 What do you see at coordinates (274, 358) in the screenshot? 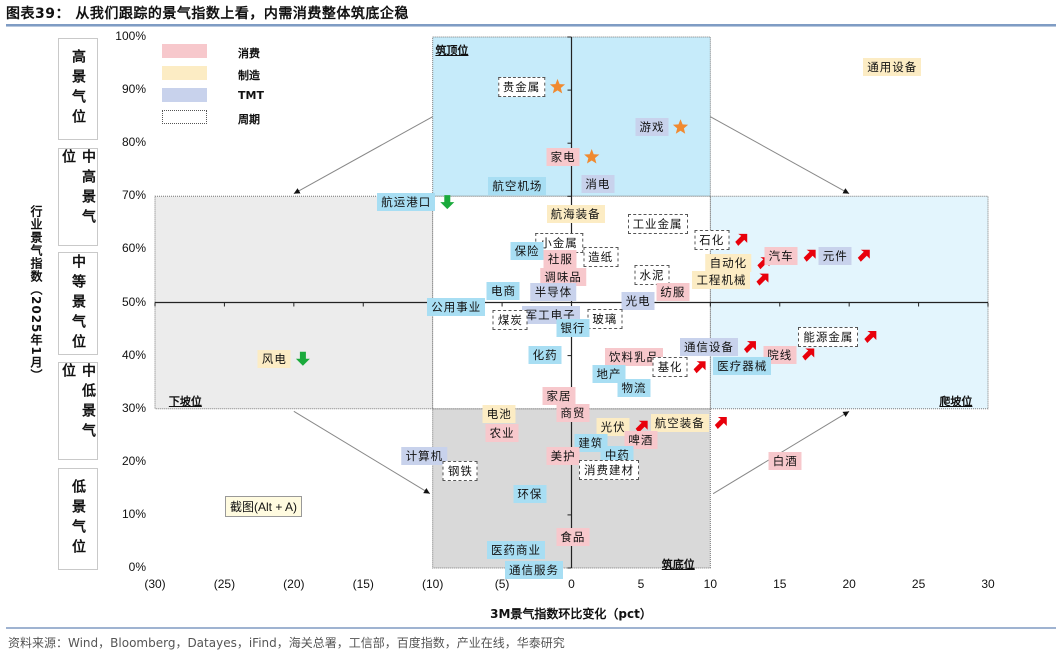
I see `point-label: 风电` at bounding box center [274, 358].